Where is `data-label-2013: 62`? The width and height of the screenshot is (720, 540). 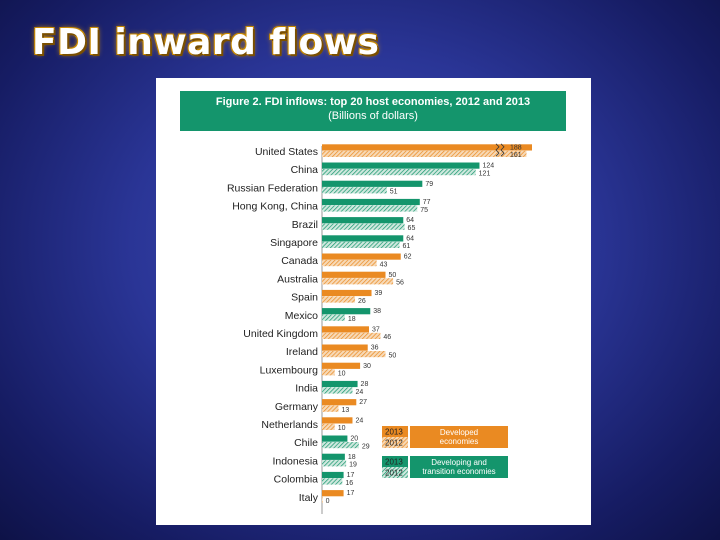 data-label-2013: 62 is located at coordinates (408, 257).